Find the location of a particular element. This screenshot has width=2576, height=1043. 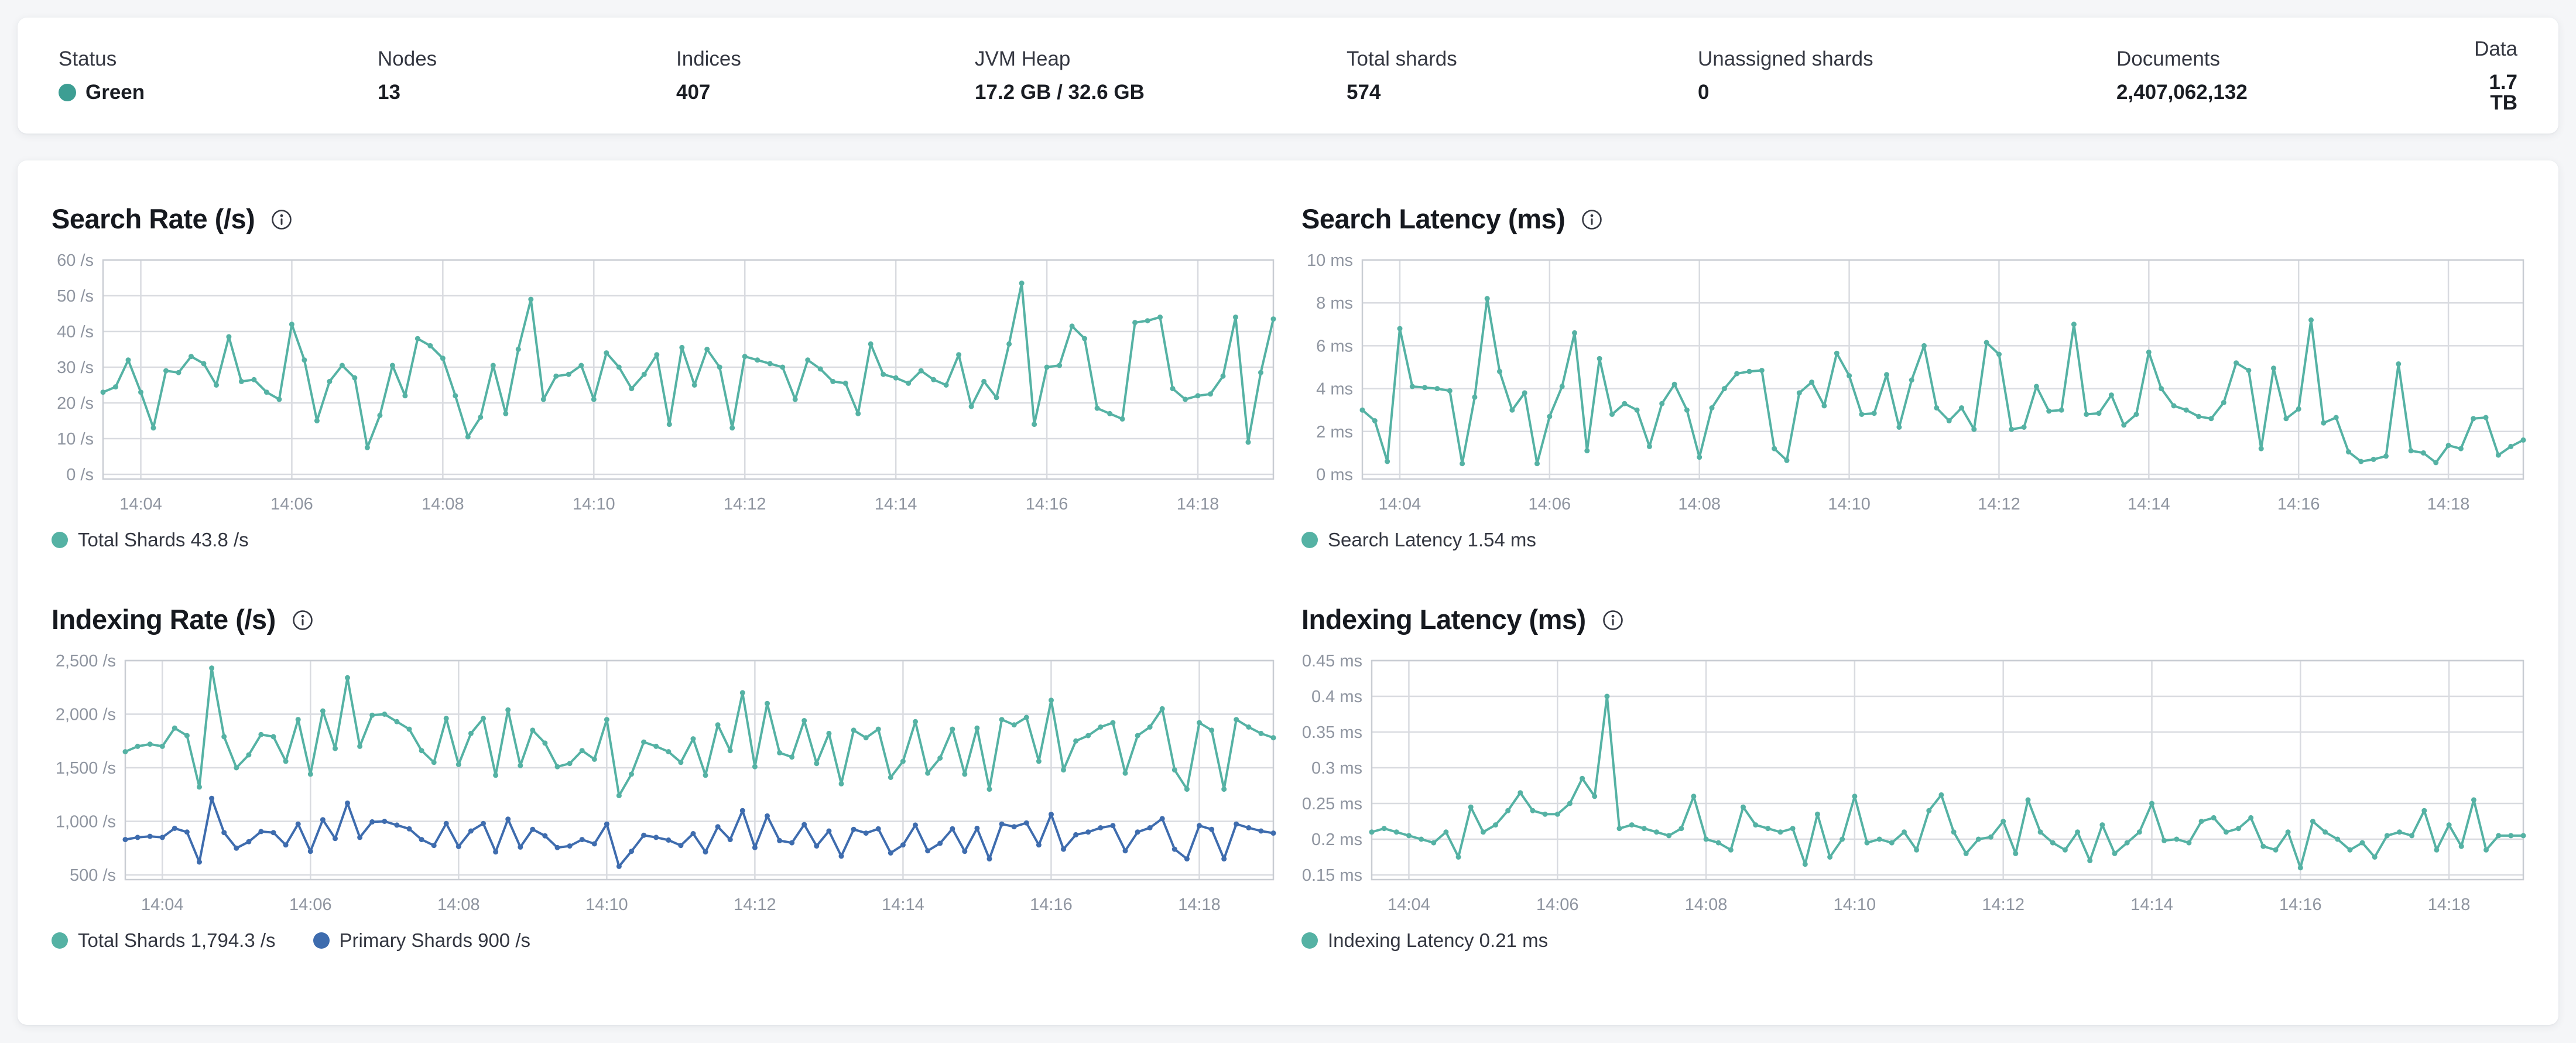

legend-label: Primary Shards 900 /s is located at coordinates (435, 940).